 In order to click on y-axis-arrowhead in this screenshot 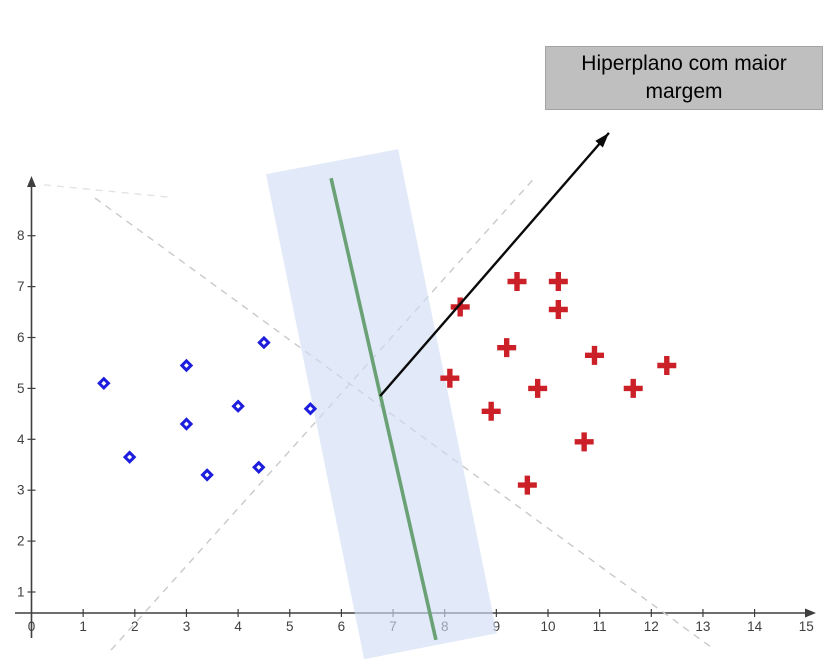, I will do `click(31, 181)`.